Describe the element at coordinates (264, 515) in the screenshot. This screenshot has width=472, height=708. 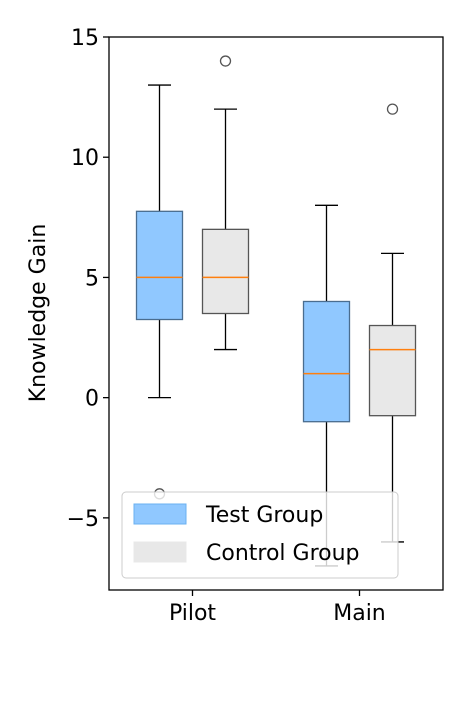
I see `legend-label-test-group: Test Group` at that location.